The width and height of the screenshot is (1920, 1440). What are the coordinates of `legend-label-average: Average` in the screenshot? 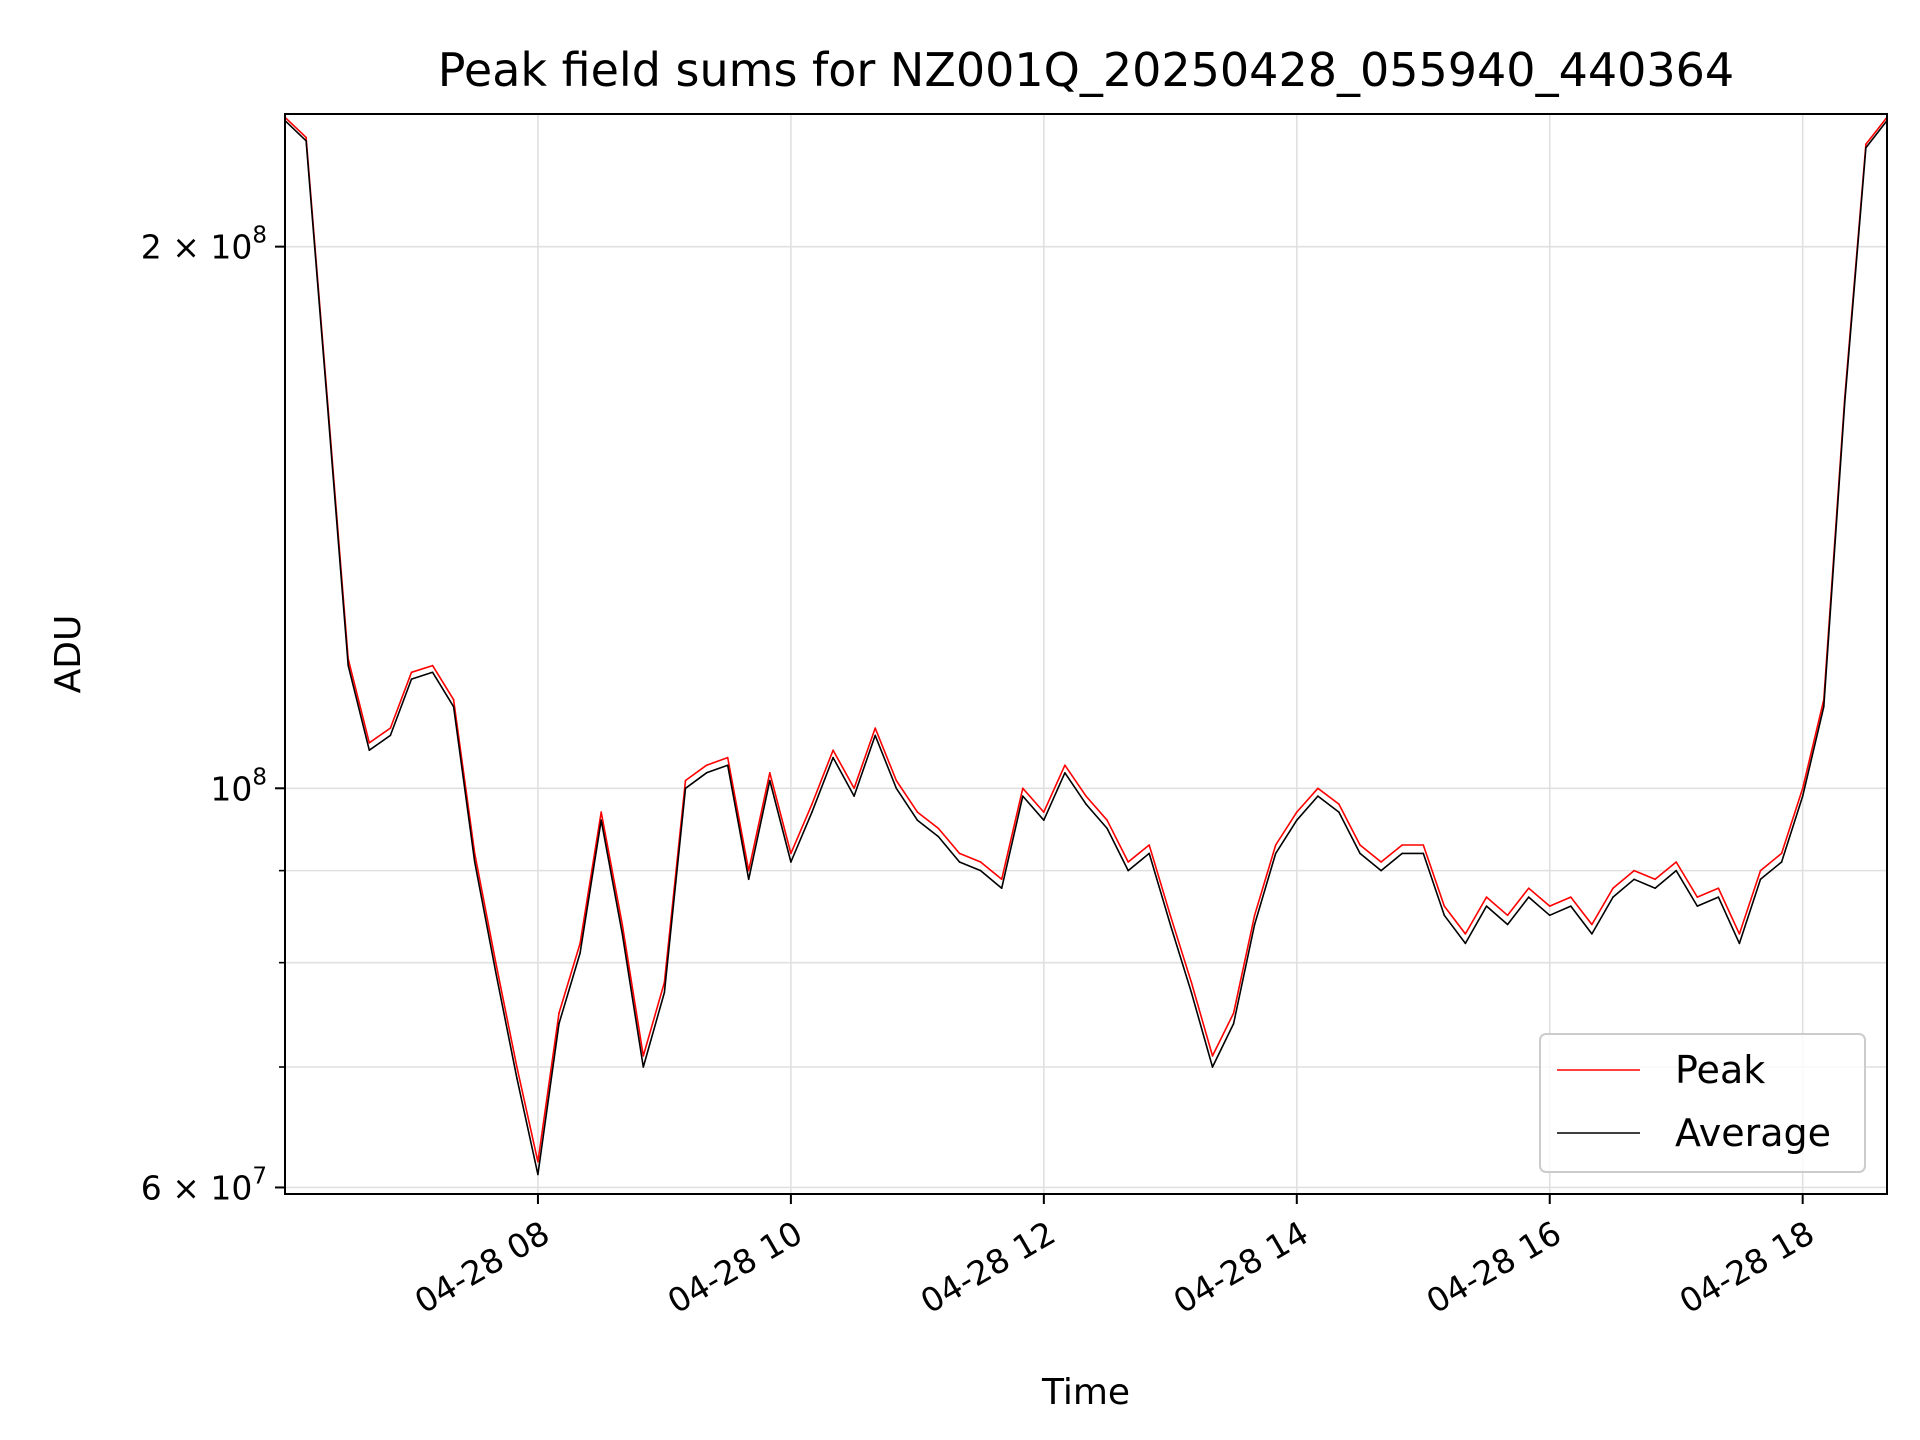 It's located at (1753, 1133).